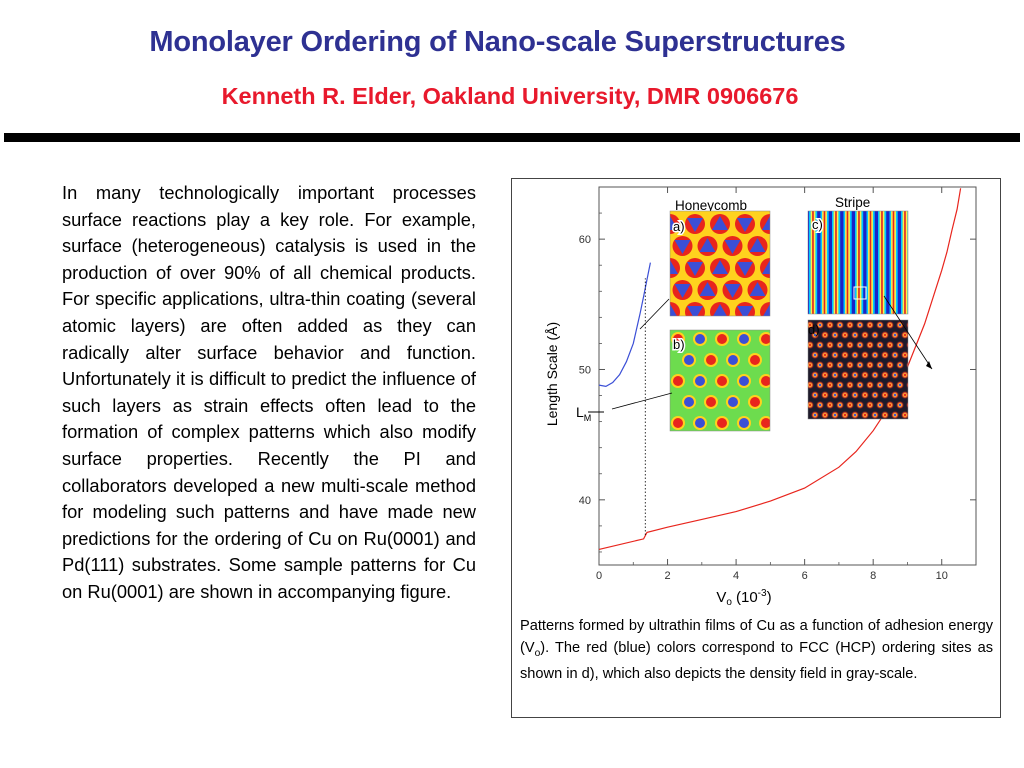 The width and height of the screenshot is (1024, 768). What do you see at coordinates (805, 576) in the screenshot?
I see `x-tick-label: 6` at bounding box center [805, 576].